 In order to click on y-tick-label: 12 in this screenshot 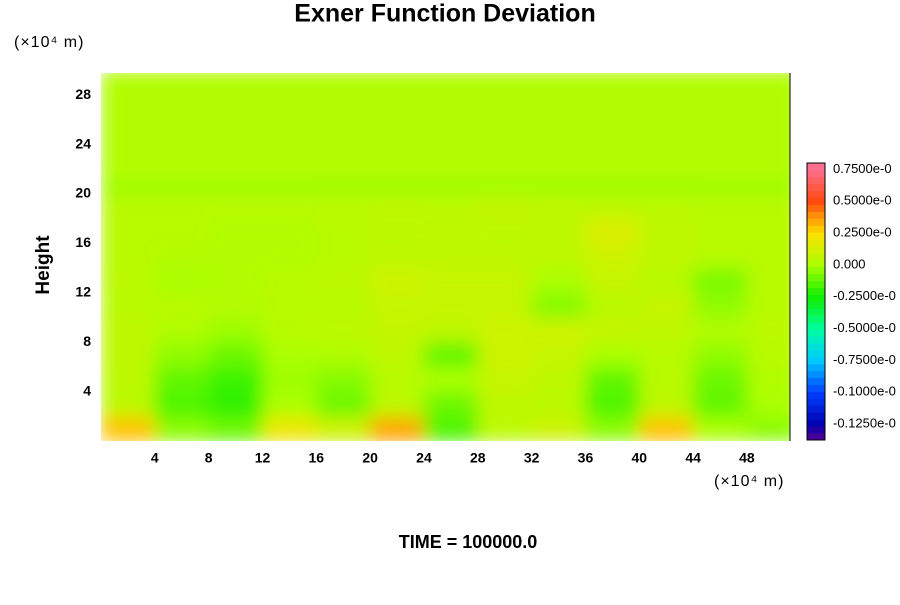, I will do `click(83, 292)`.